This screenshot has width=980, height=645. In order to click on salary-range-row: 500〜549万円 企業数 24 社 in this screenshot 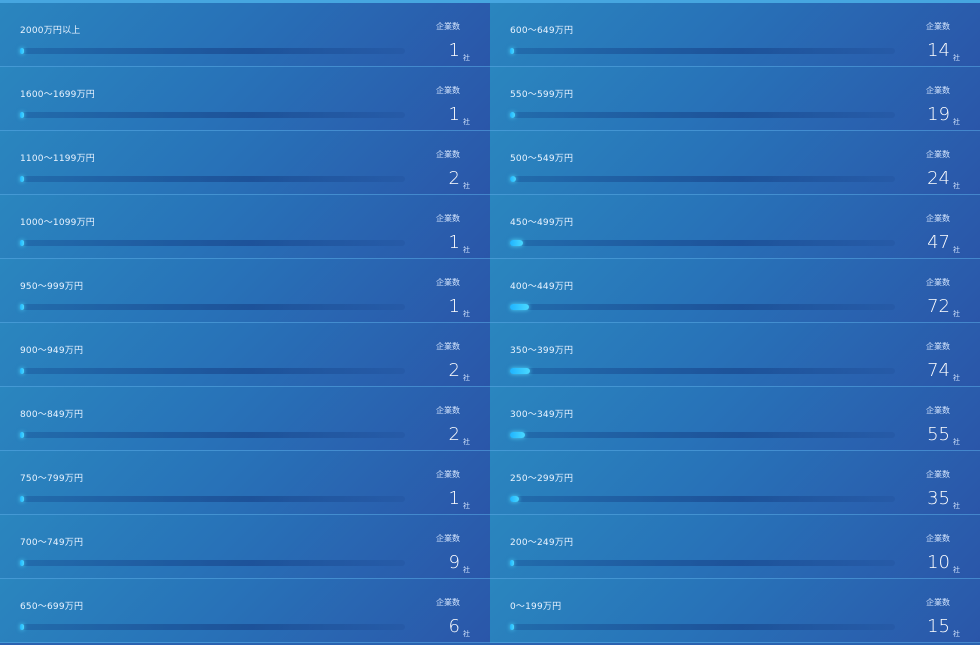, I will do `click(735, 163)`.